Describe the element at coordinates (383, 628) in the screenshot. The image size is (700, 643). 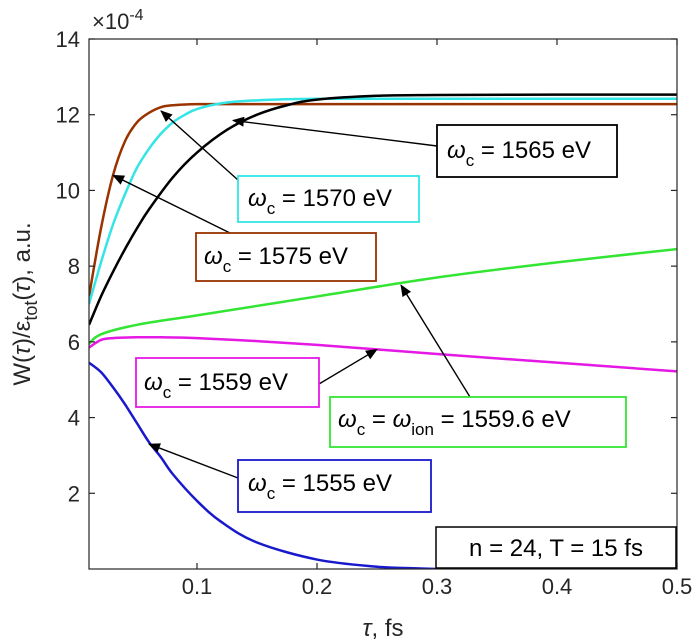
I see `x-axis-label: τ, fs` at that location.